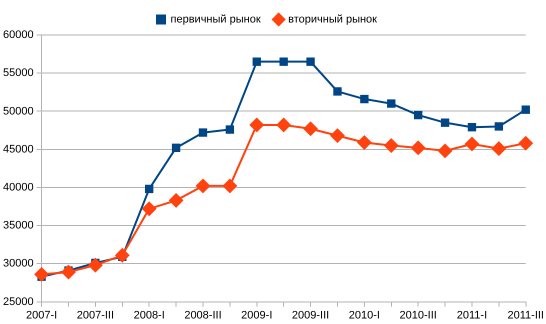  Describe the element at coordinates (18, 187) in the screenshot. I see `y-tick-label: 40000` at that location.